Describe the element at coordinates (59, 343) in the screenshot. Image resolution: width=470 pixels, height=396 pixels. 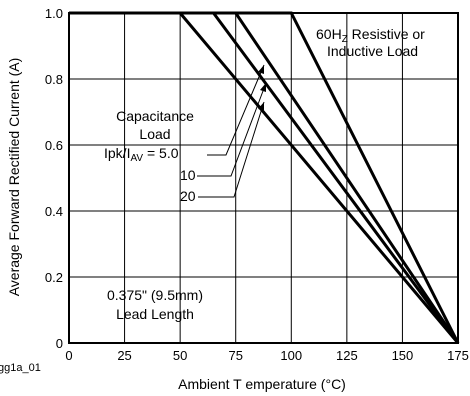
I see `y-tick-label: 0` at that location.